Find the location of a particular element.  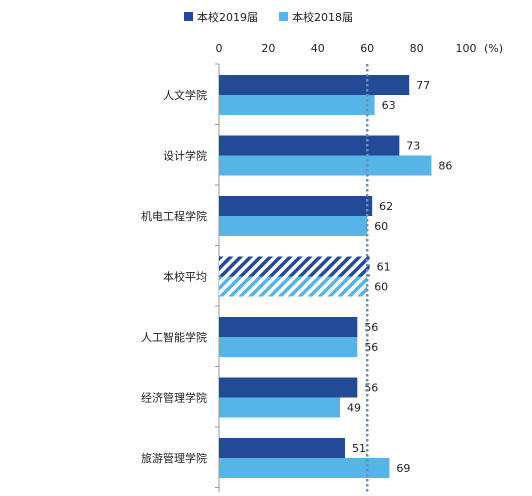

data-label: 73 is located at coordinates (413, 146).